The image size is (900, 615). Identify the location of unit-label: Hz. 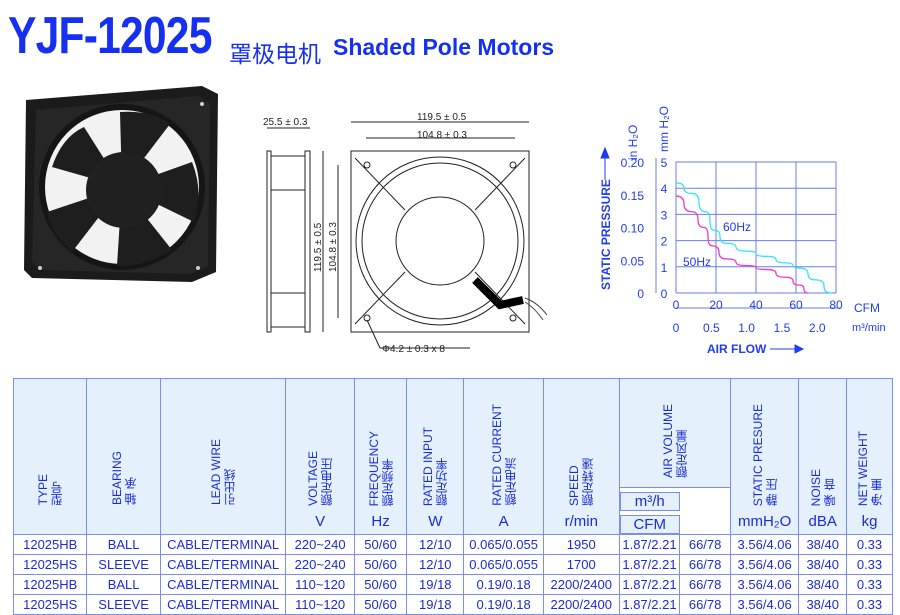
(380, 521).